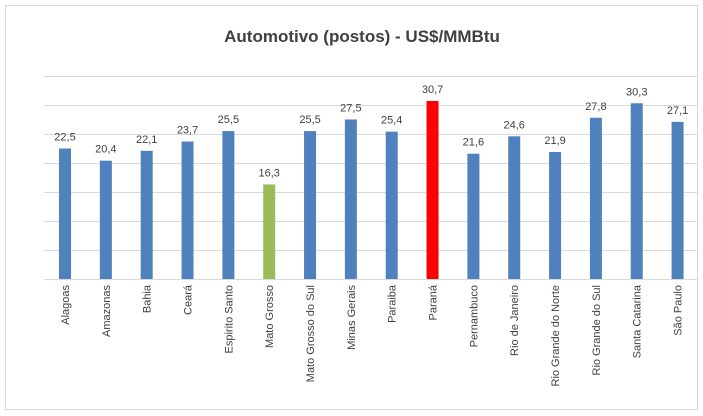  I want to click on x-tick-label: Paraná, so click(434, 302).